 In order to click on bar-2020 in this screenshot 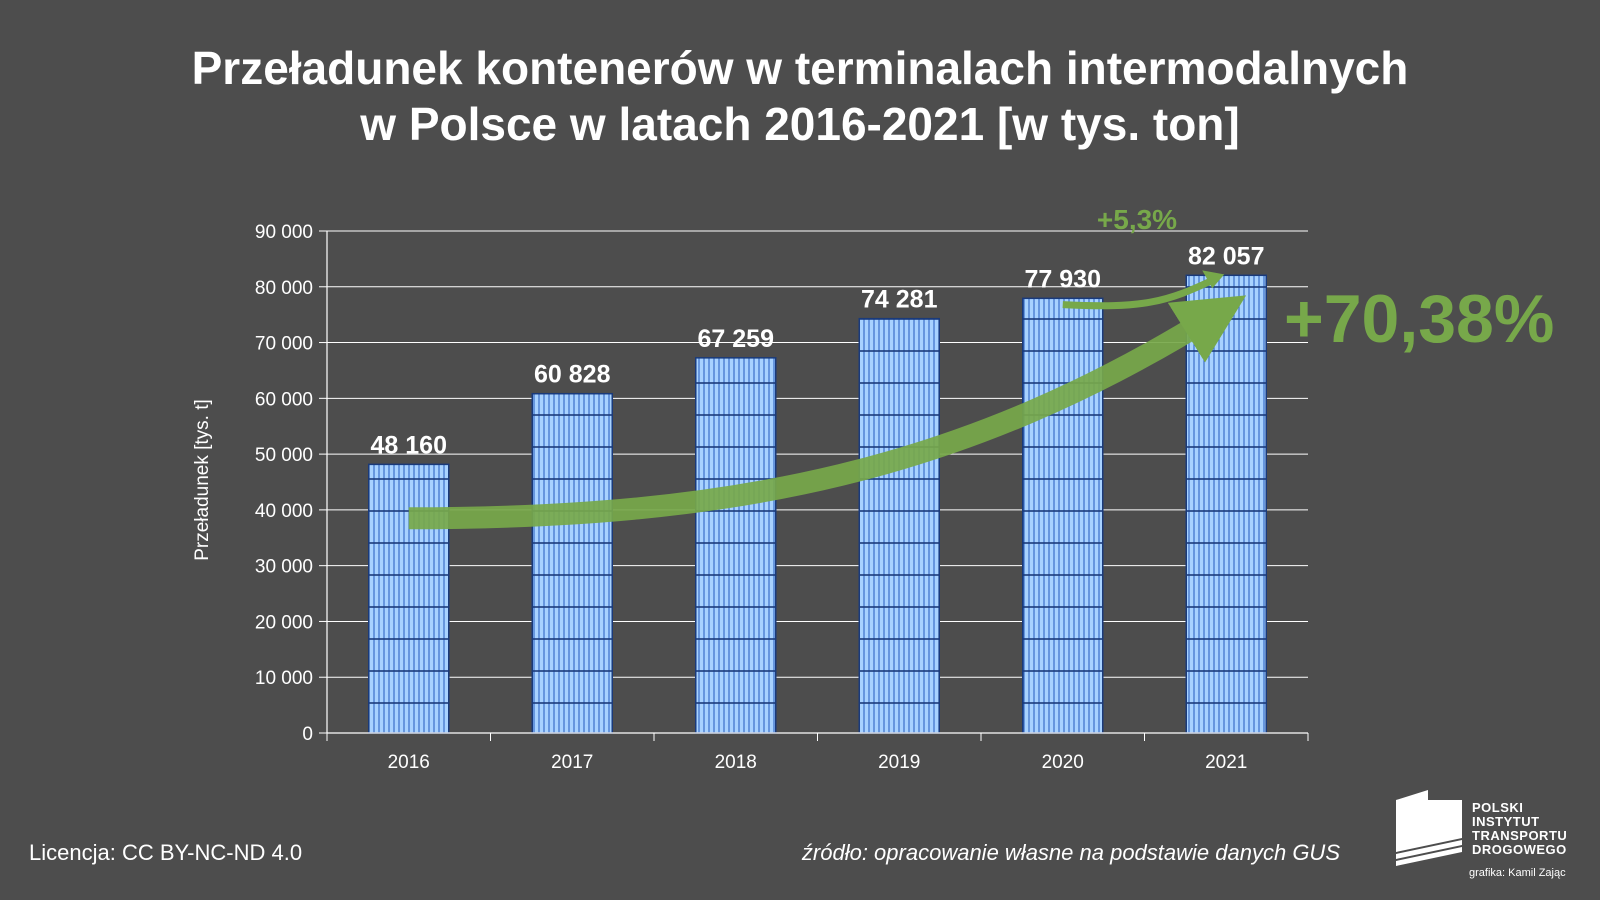, I will do `click(1063, 515)`.